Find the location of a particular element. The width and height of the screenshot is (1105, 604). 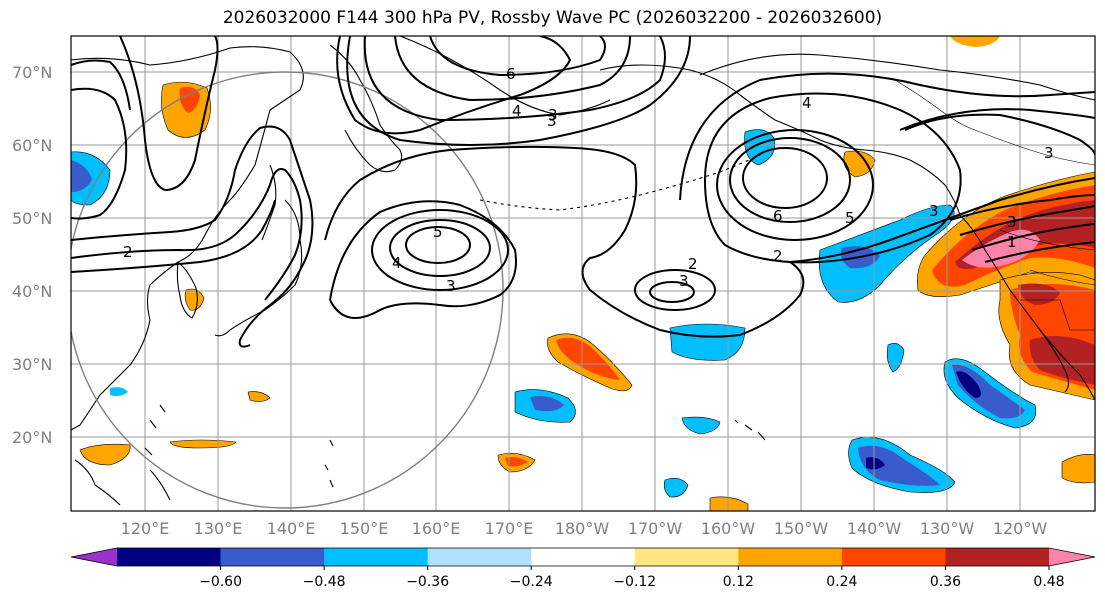

borders is located at coordinates (994, 205).